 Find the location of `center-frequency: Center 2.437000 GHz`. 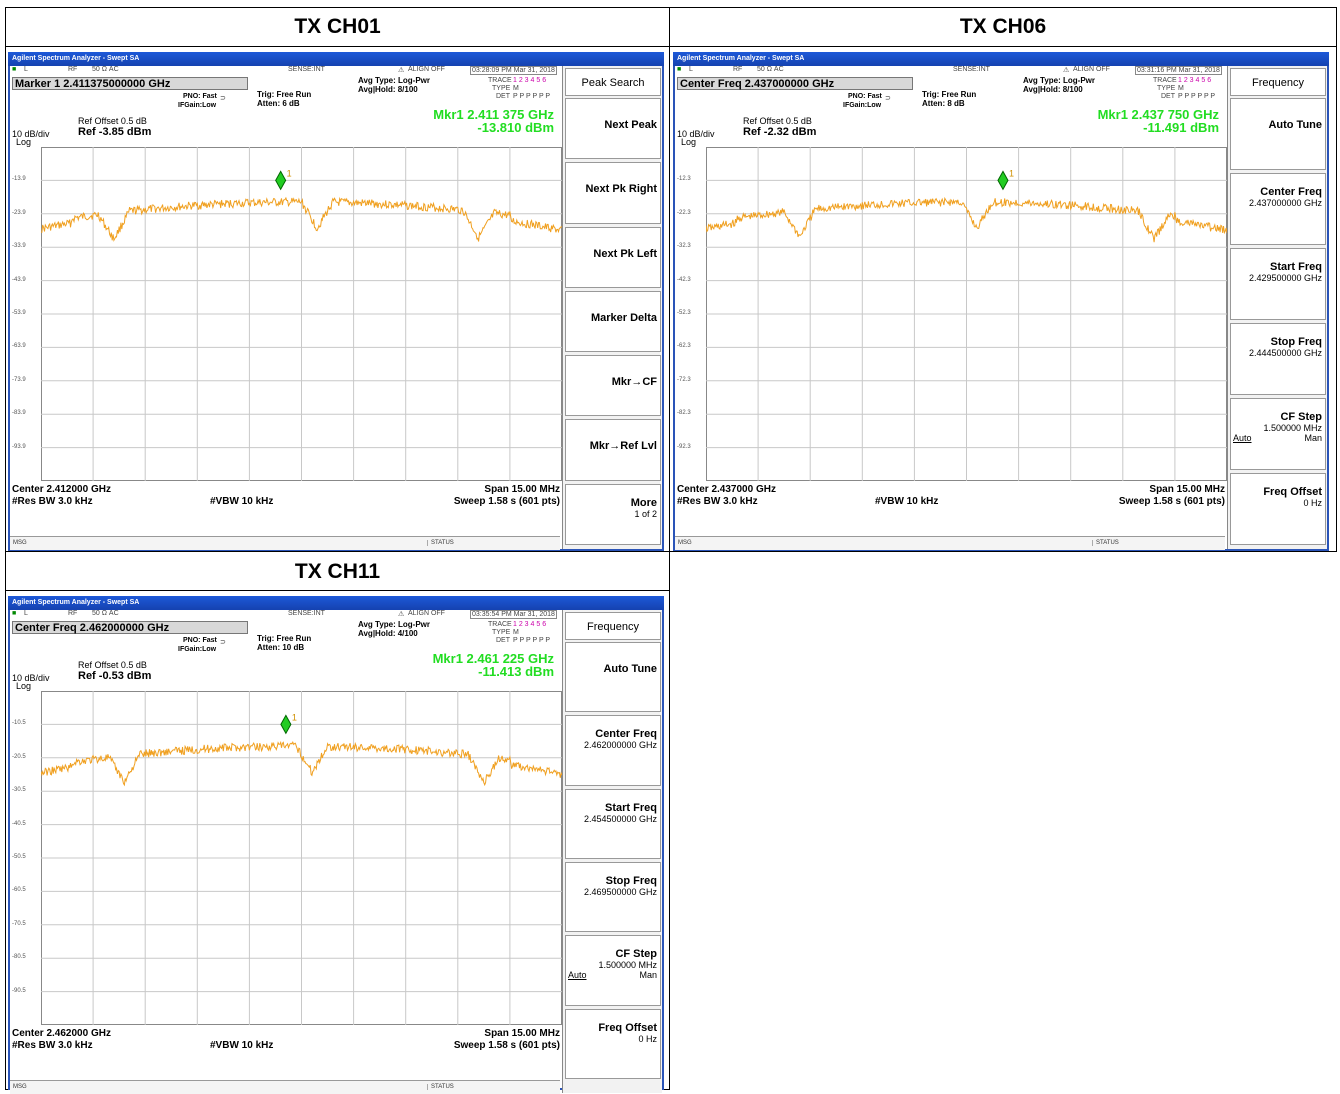

center-frequency: Center 2.437000 GHz is located at coordinates (726, 489).